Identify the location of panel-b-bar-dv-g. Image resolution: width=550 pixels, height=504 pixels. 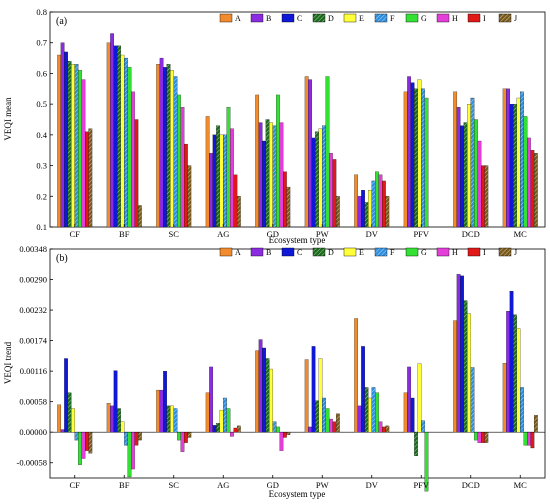
(377, 412).